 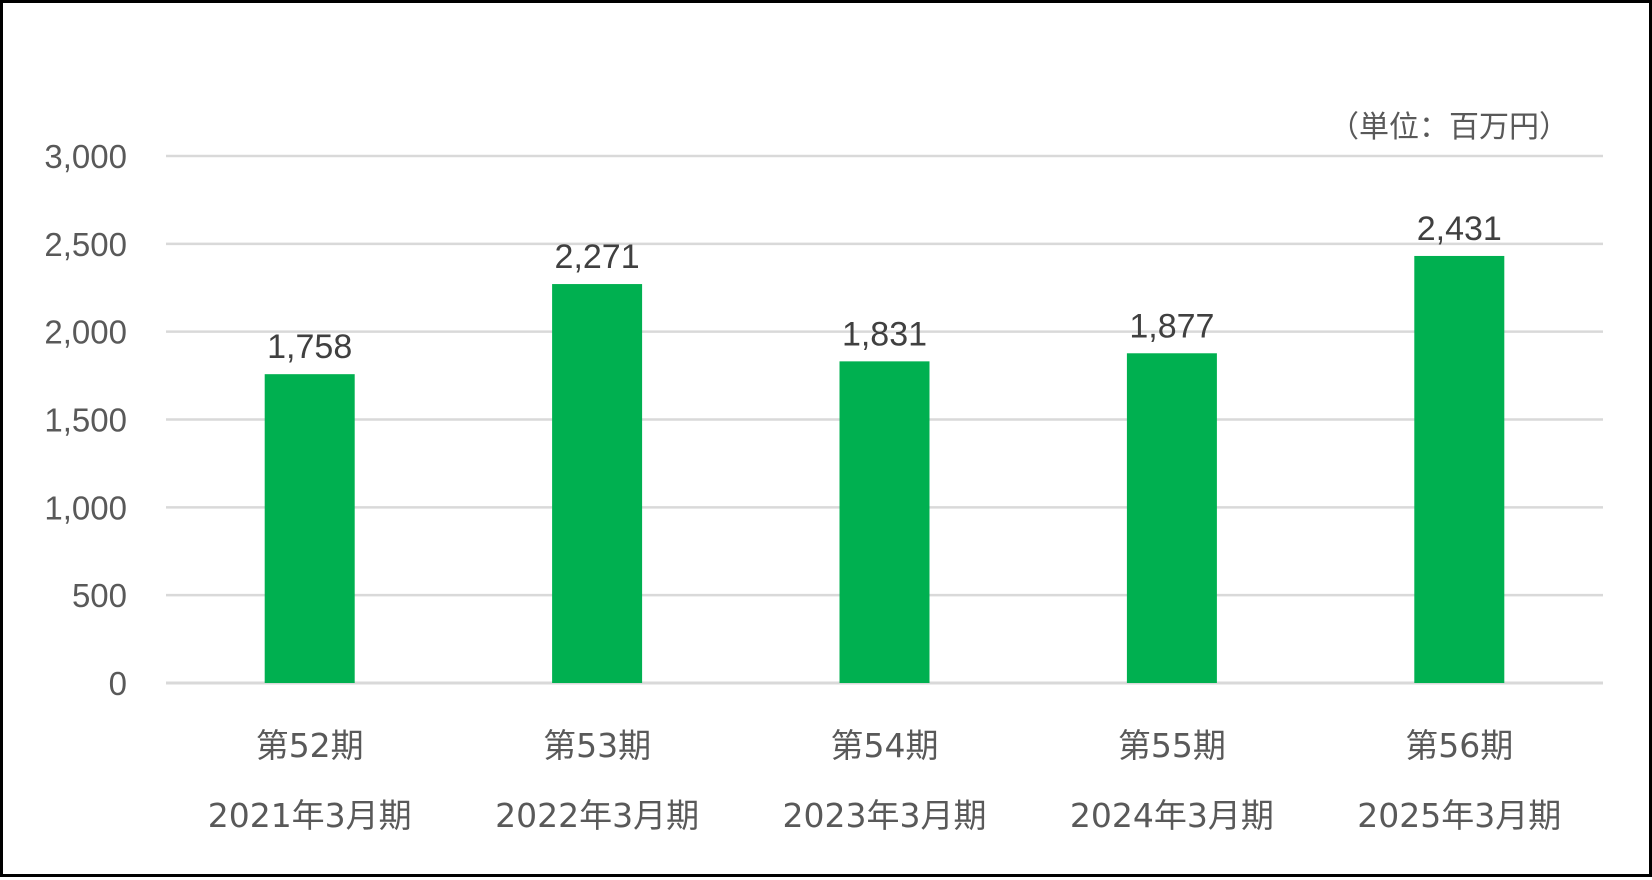 I want to click on y-axis-ticks: 0 500 1,000 1,500 2,000 2,500 3,000, so click(x=85, y=420).